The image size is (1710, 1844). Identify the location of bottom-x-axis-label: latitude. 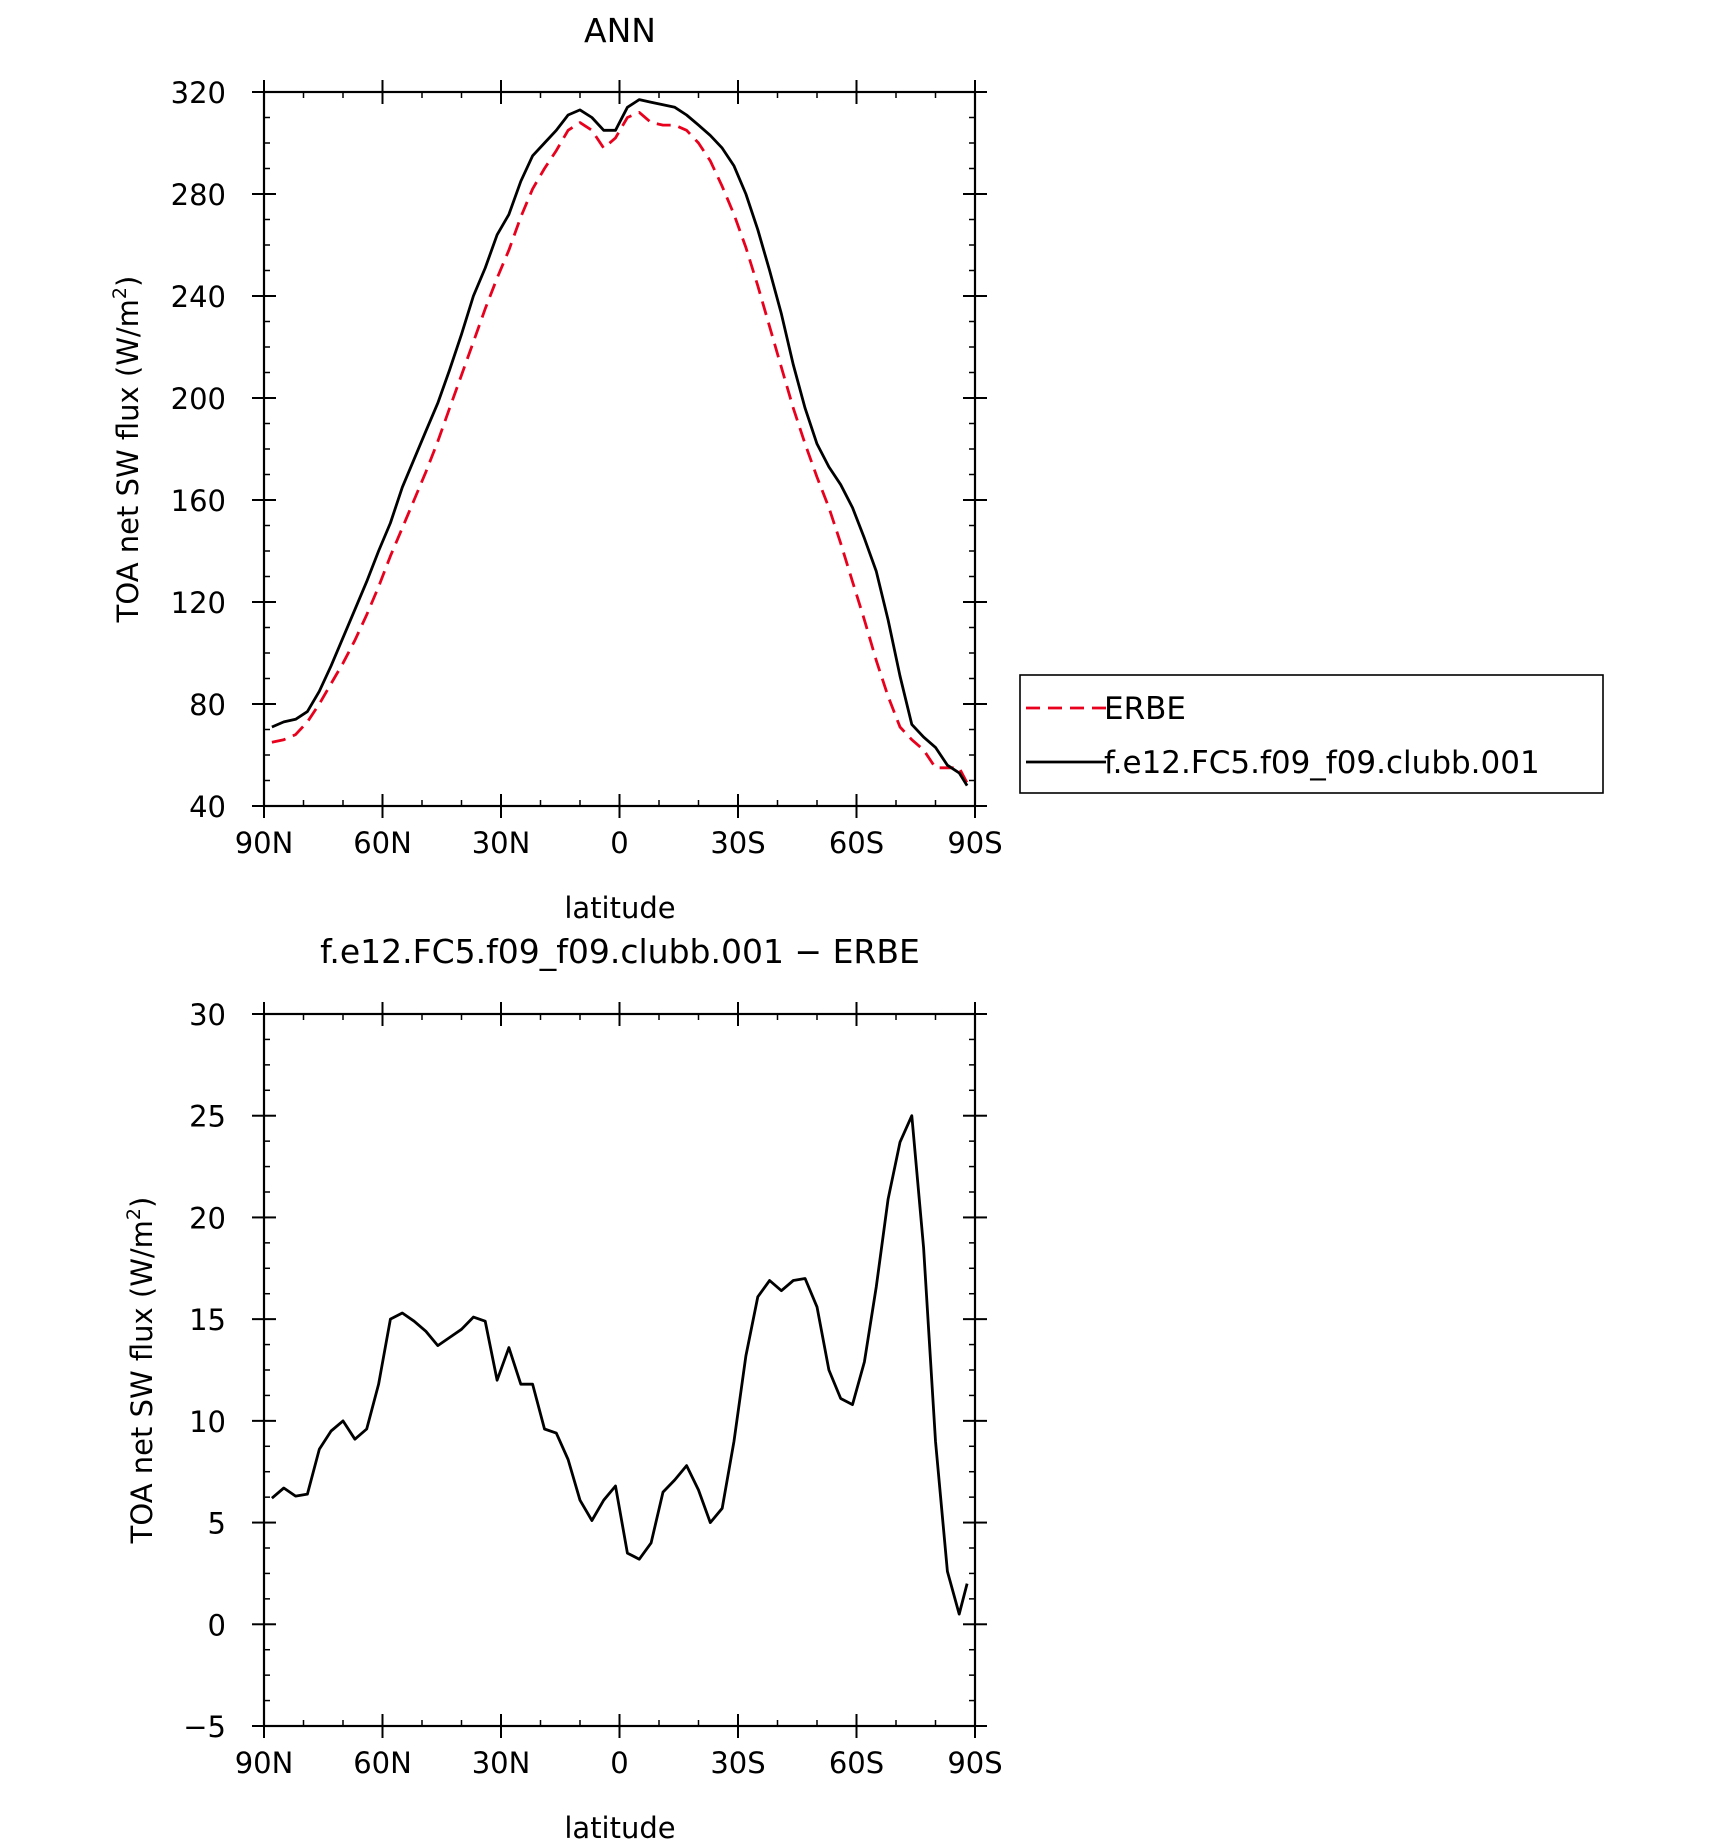
(619, 1827).